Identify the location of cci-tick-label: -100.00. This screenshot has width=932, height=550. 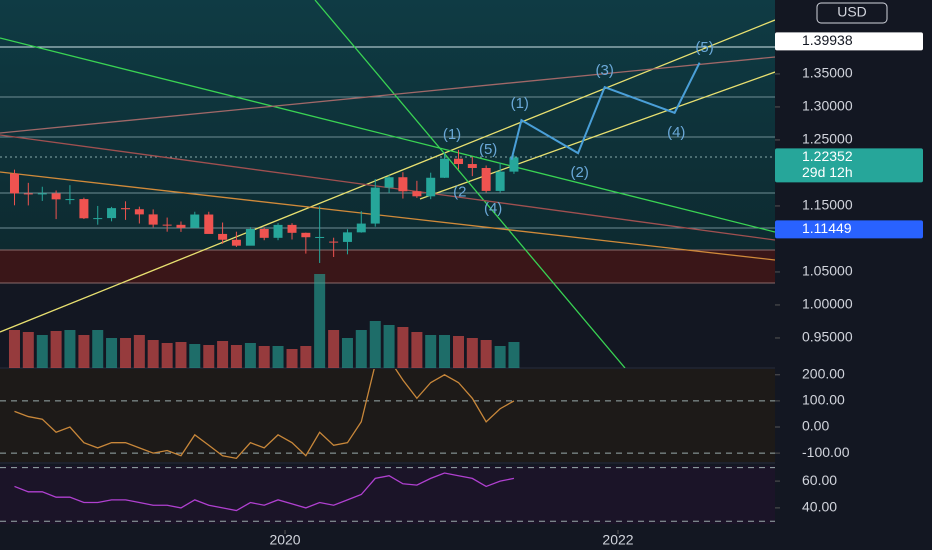
(826, 452).